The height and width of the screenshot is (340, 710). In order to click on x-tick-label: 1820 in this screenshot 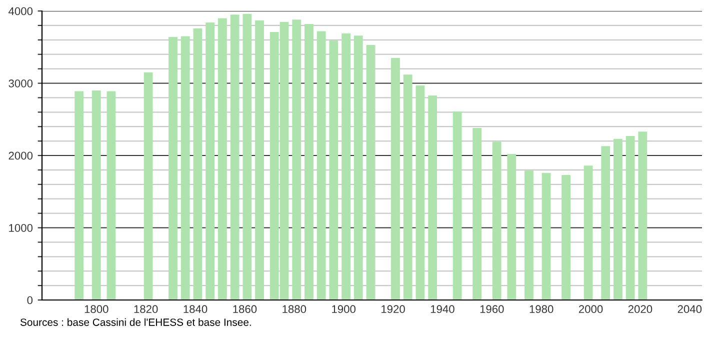, I will do `click(146, 309)`.